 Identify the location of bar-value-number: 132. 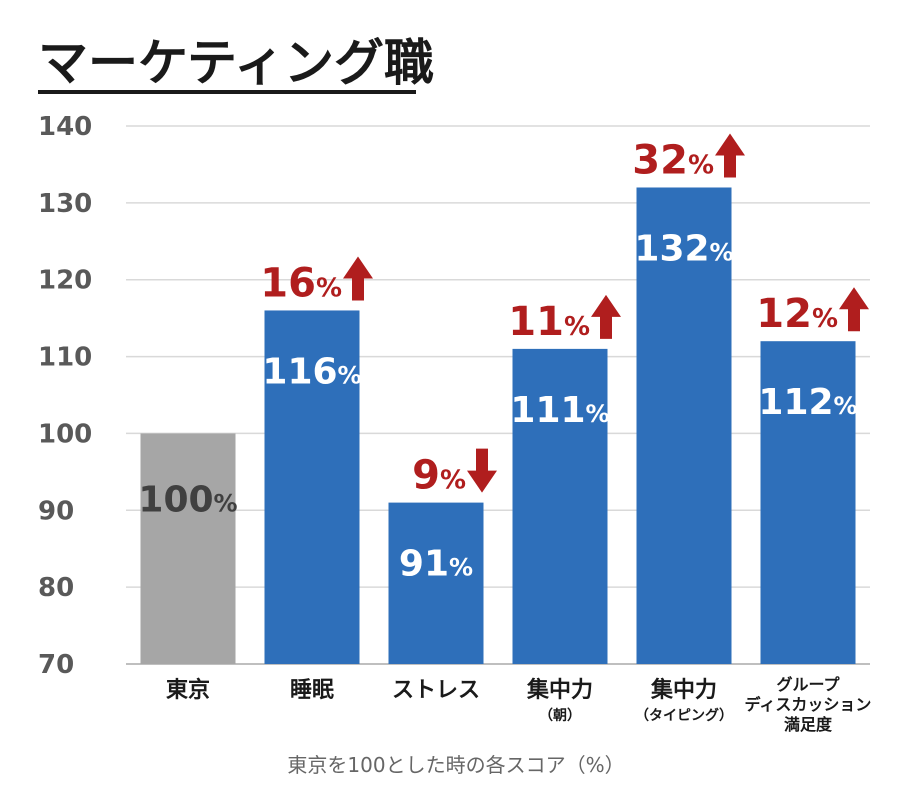
(671, 248).